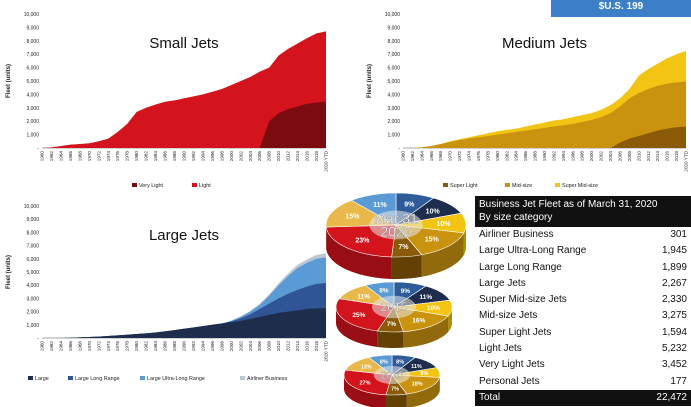 This screenshot has width=691, height=407. Describe the element at coordinates (516, 156) in the screenshot. I see `medium-xtick-label: 1984` at that location.